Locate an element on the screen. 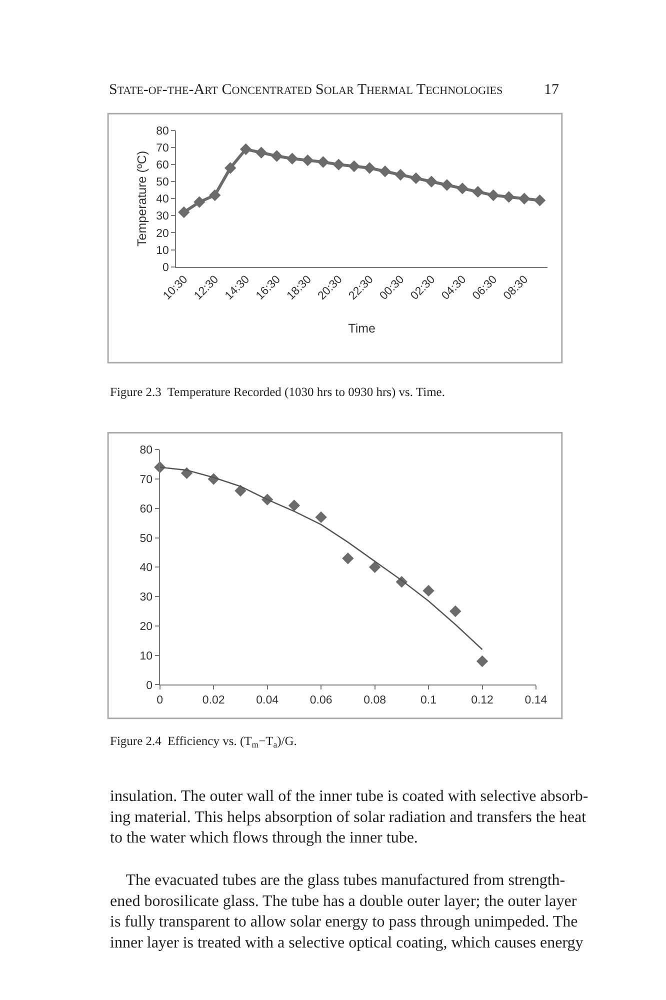 This screenshot has width=666, height=1000. x-axis-title: Time is located at coordinates (362, 329).